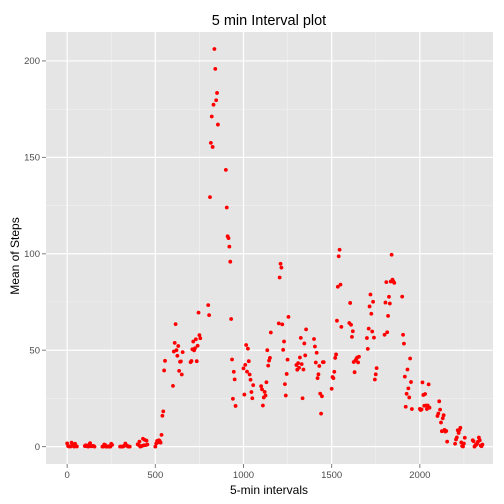 The height and width of the screenshot is (504, 504). Describe the element at coordinates (32, 254) in the screenshot. I see `y-tick-label: 100` at that location.